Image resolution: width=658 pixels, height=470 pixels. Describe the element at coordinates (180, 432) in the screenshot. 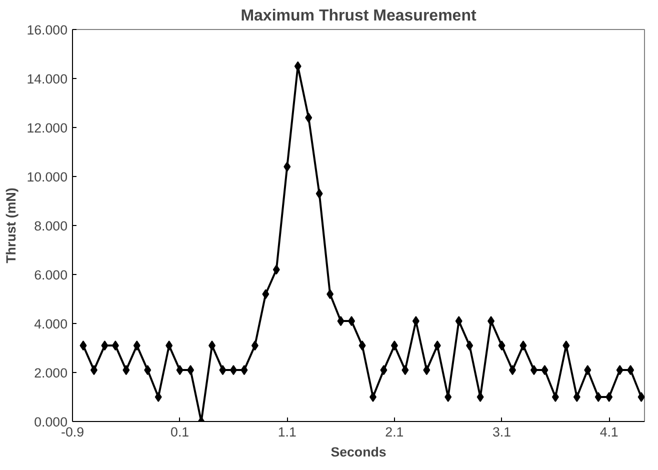

I see `x-tick-label: 0.1` at that location.